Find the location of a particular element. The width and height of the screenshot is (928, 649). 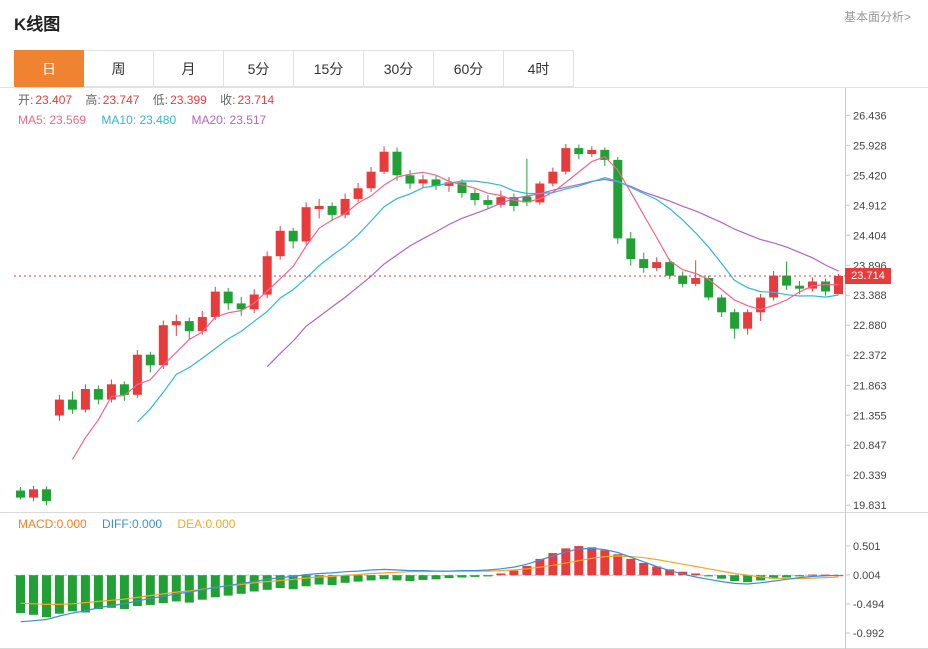

y-axis-label: 20.339 is located at coordinates (870, 476).